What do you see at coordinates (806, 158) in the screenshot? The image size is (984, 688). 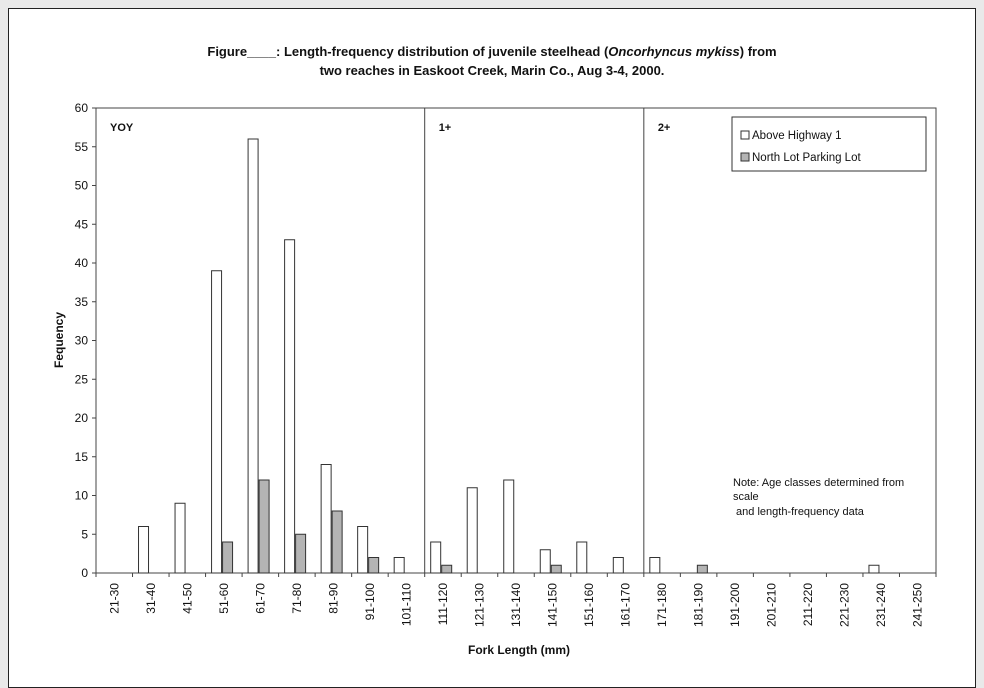 I see `legend-label-north-lot: North Lot Parking Lot` at bounding box center [806, 158].